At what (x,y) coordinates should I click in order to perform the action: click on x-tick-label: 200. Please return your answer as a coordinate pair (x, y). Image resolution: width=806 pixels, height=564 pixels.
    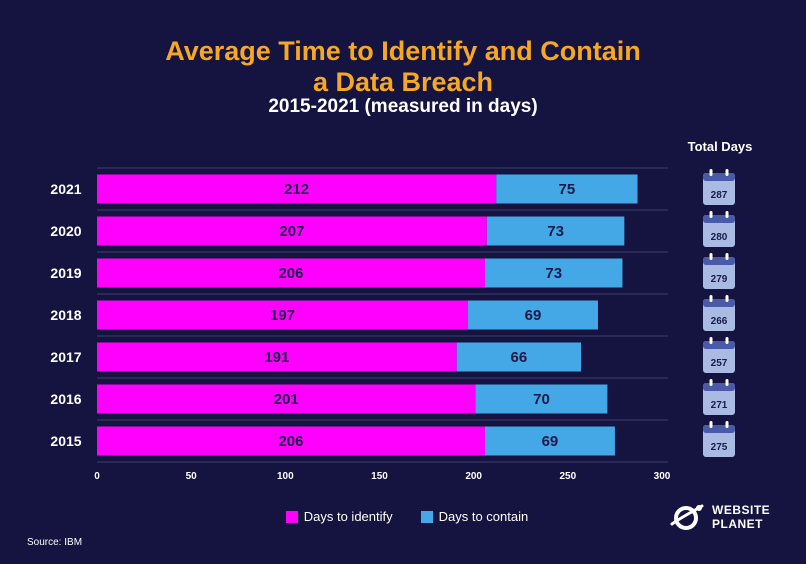
    Looking at the image, I should click on (473, 476).